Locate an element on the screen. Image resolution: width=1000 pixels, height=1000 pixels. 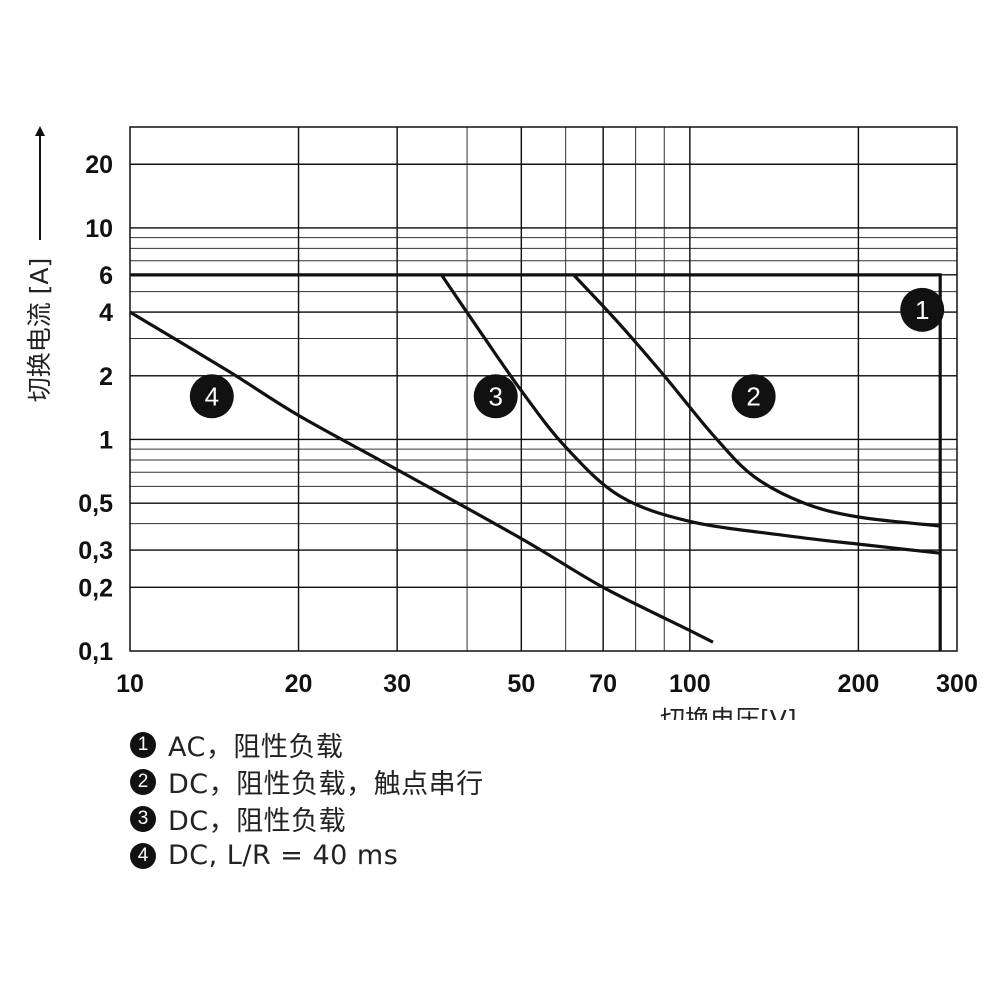
legend-label: DC，阻性负载，触点串行 is located at coordinates (326, 784).